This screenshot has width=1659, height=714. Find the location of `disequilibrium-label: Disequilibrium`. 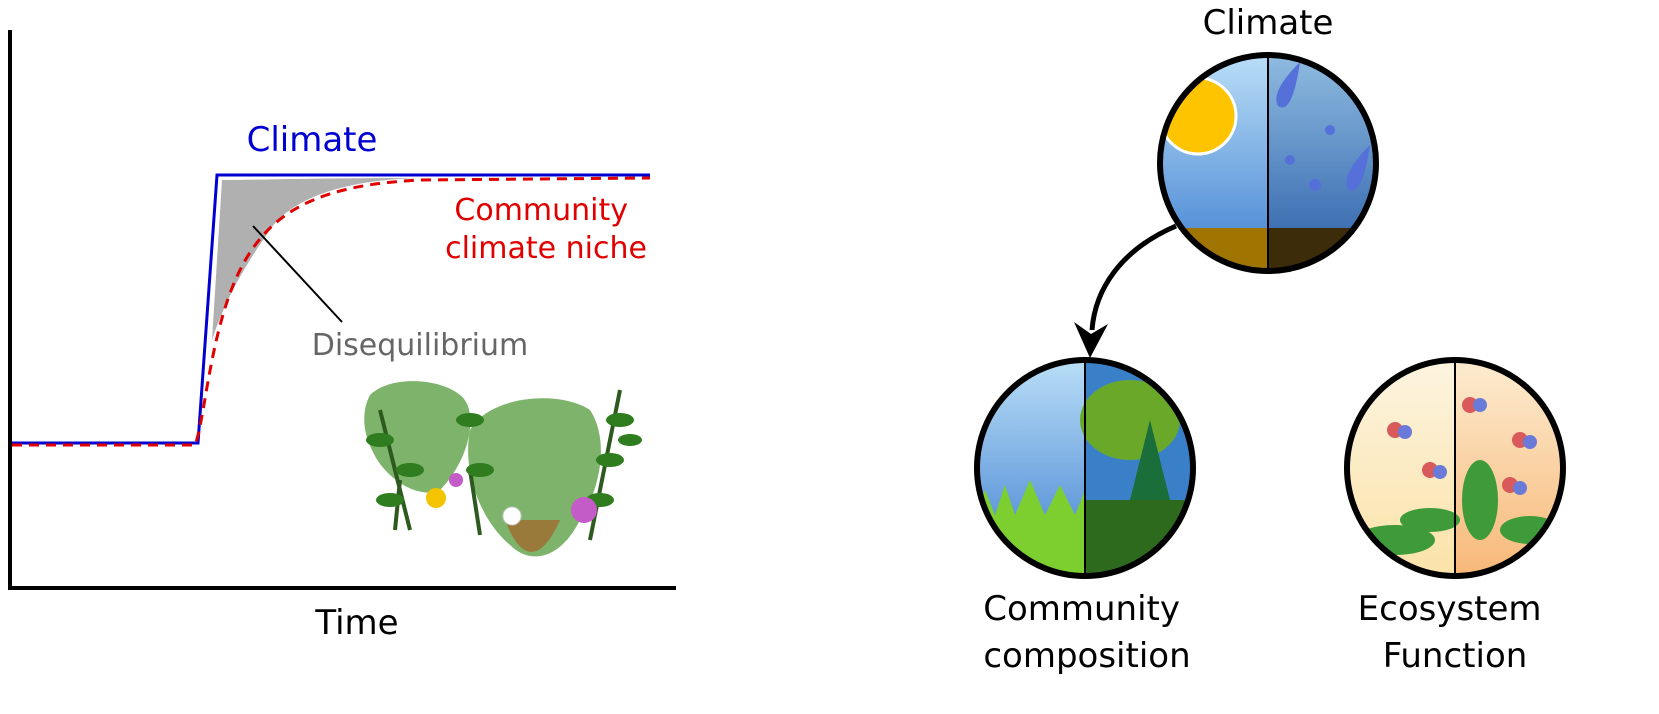

disequilibrium-label: Disequilibrium is located at coordinates (420, 345).